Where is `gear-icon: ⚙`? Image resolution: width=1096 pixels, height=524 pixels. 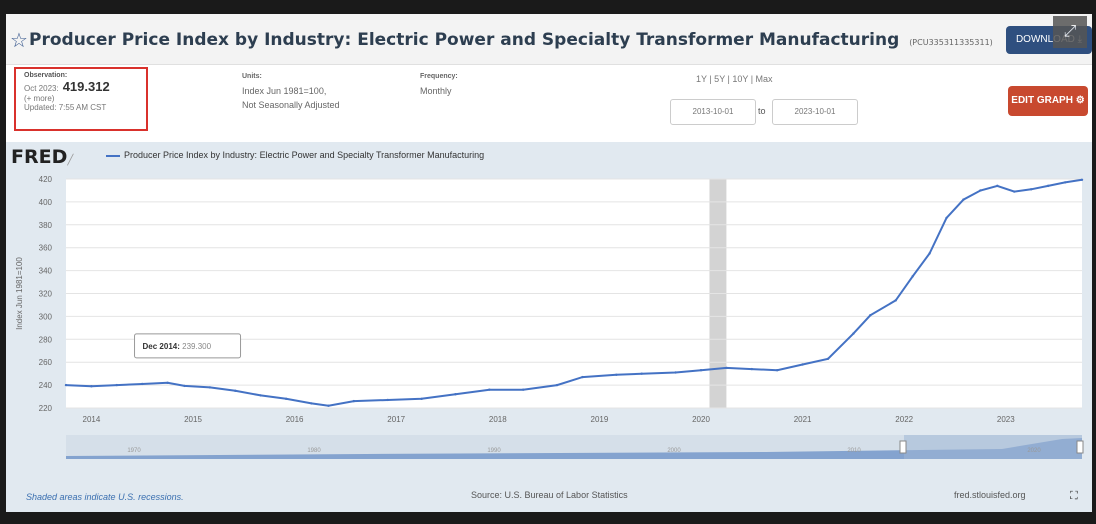 gear-icon: ⚙ is located at coordinates (1080, 100).